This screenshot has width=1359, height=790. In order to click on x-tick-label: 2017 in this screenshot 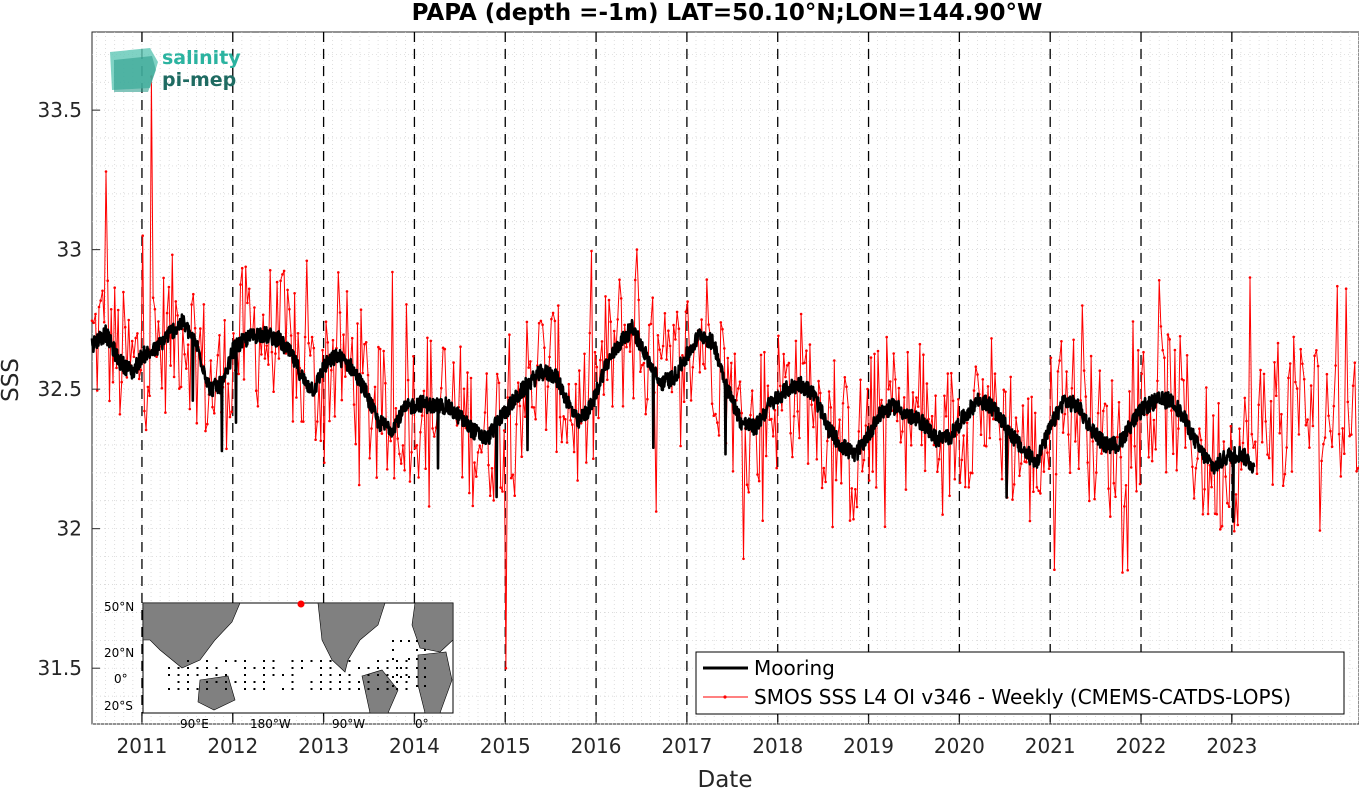, I will do `click(686, 746)`.